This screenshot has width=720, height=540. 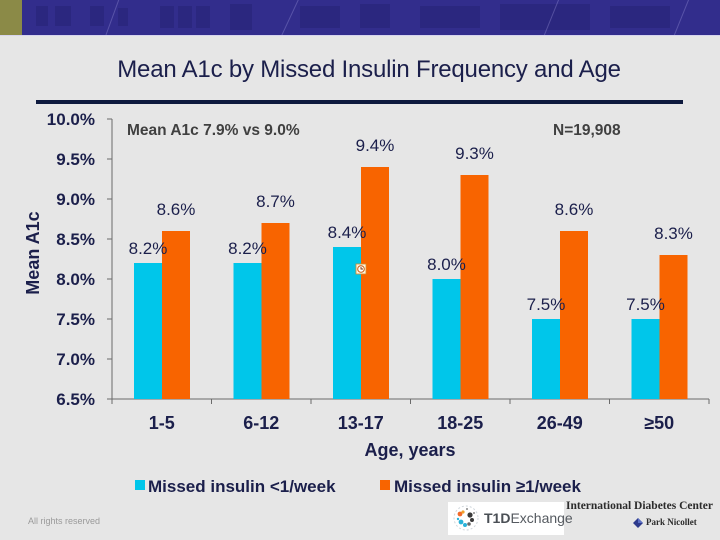 What do you see at coordinates (361, 269) in the screenshot?
I see `clock-icon` at bounding box center [361, 269].